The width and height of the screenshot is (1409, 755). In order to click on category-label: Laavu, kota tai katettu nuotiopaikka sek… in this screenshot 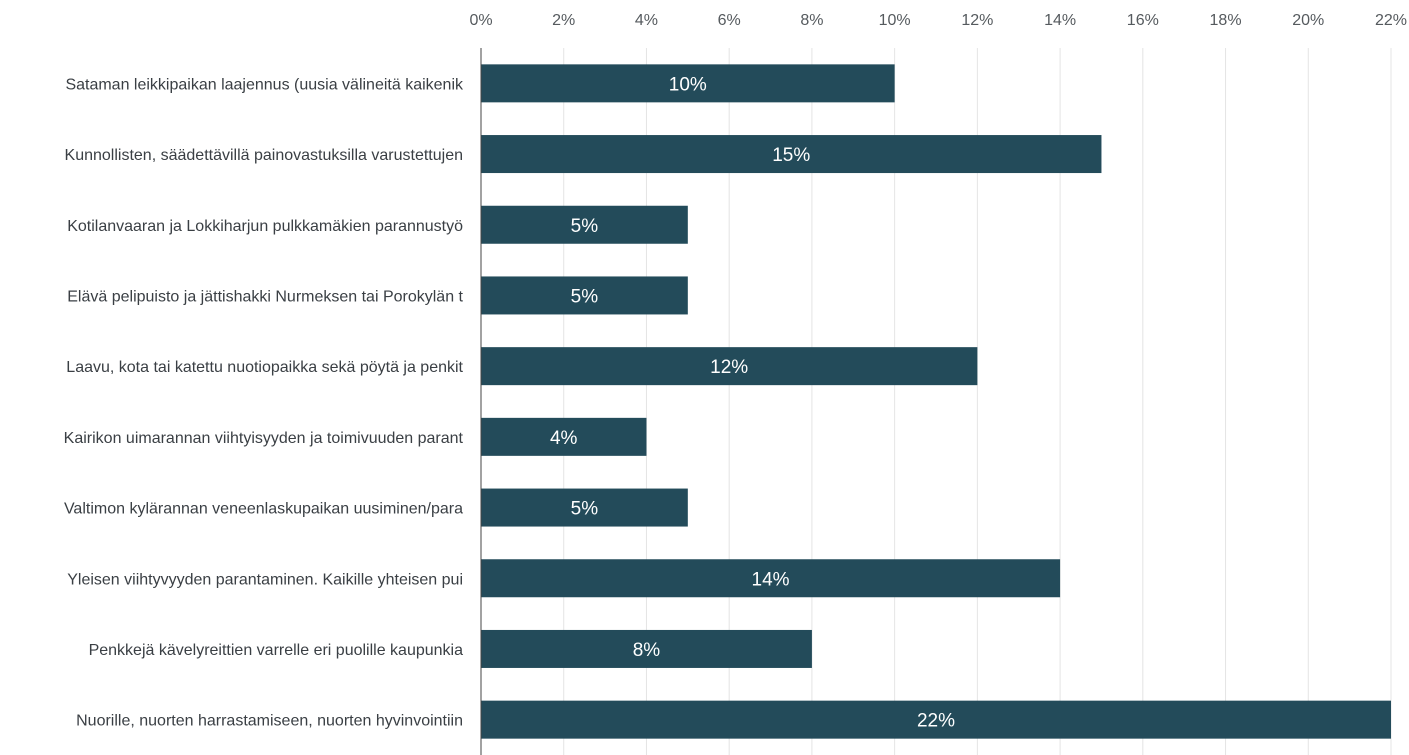, I will do `click(264, 367)`.